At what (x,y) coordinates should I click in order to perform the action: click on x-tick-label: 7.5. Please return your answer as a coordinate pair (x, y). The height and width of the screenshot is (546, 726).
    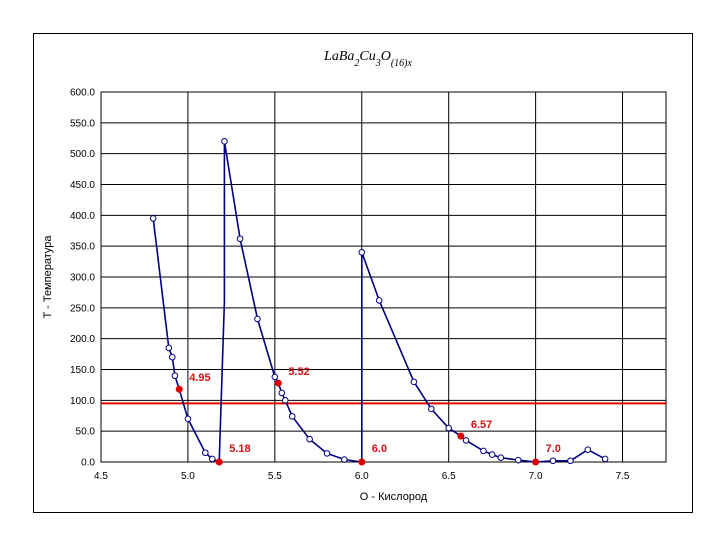
    Looking at the image, I should click on (623, 476).